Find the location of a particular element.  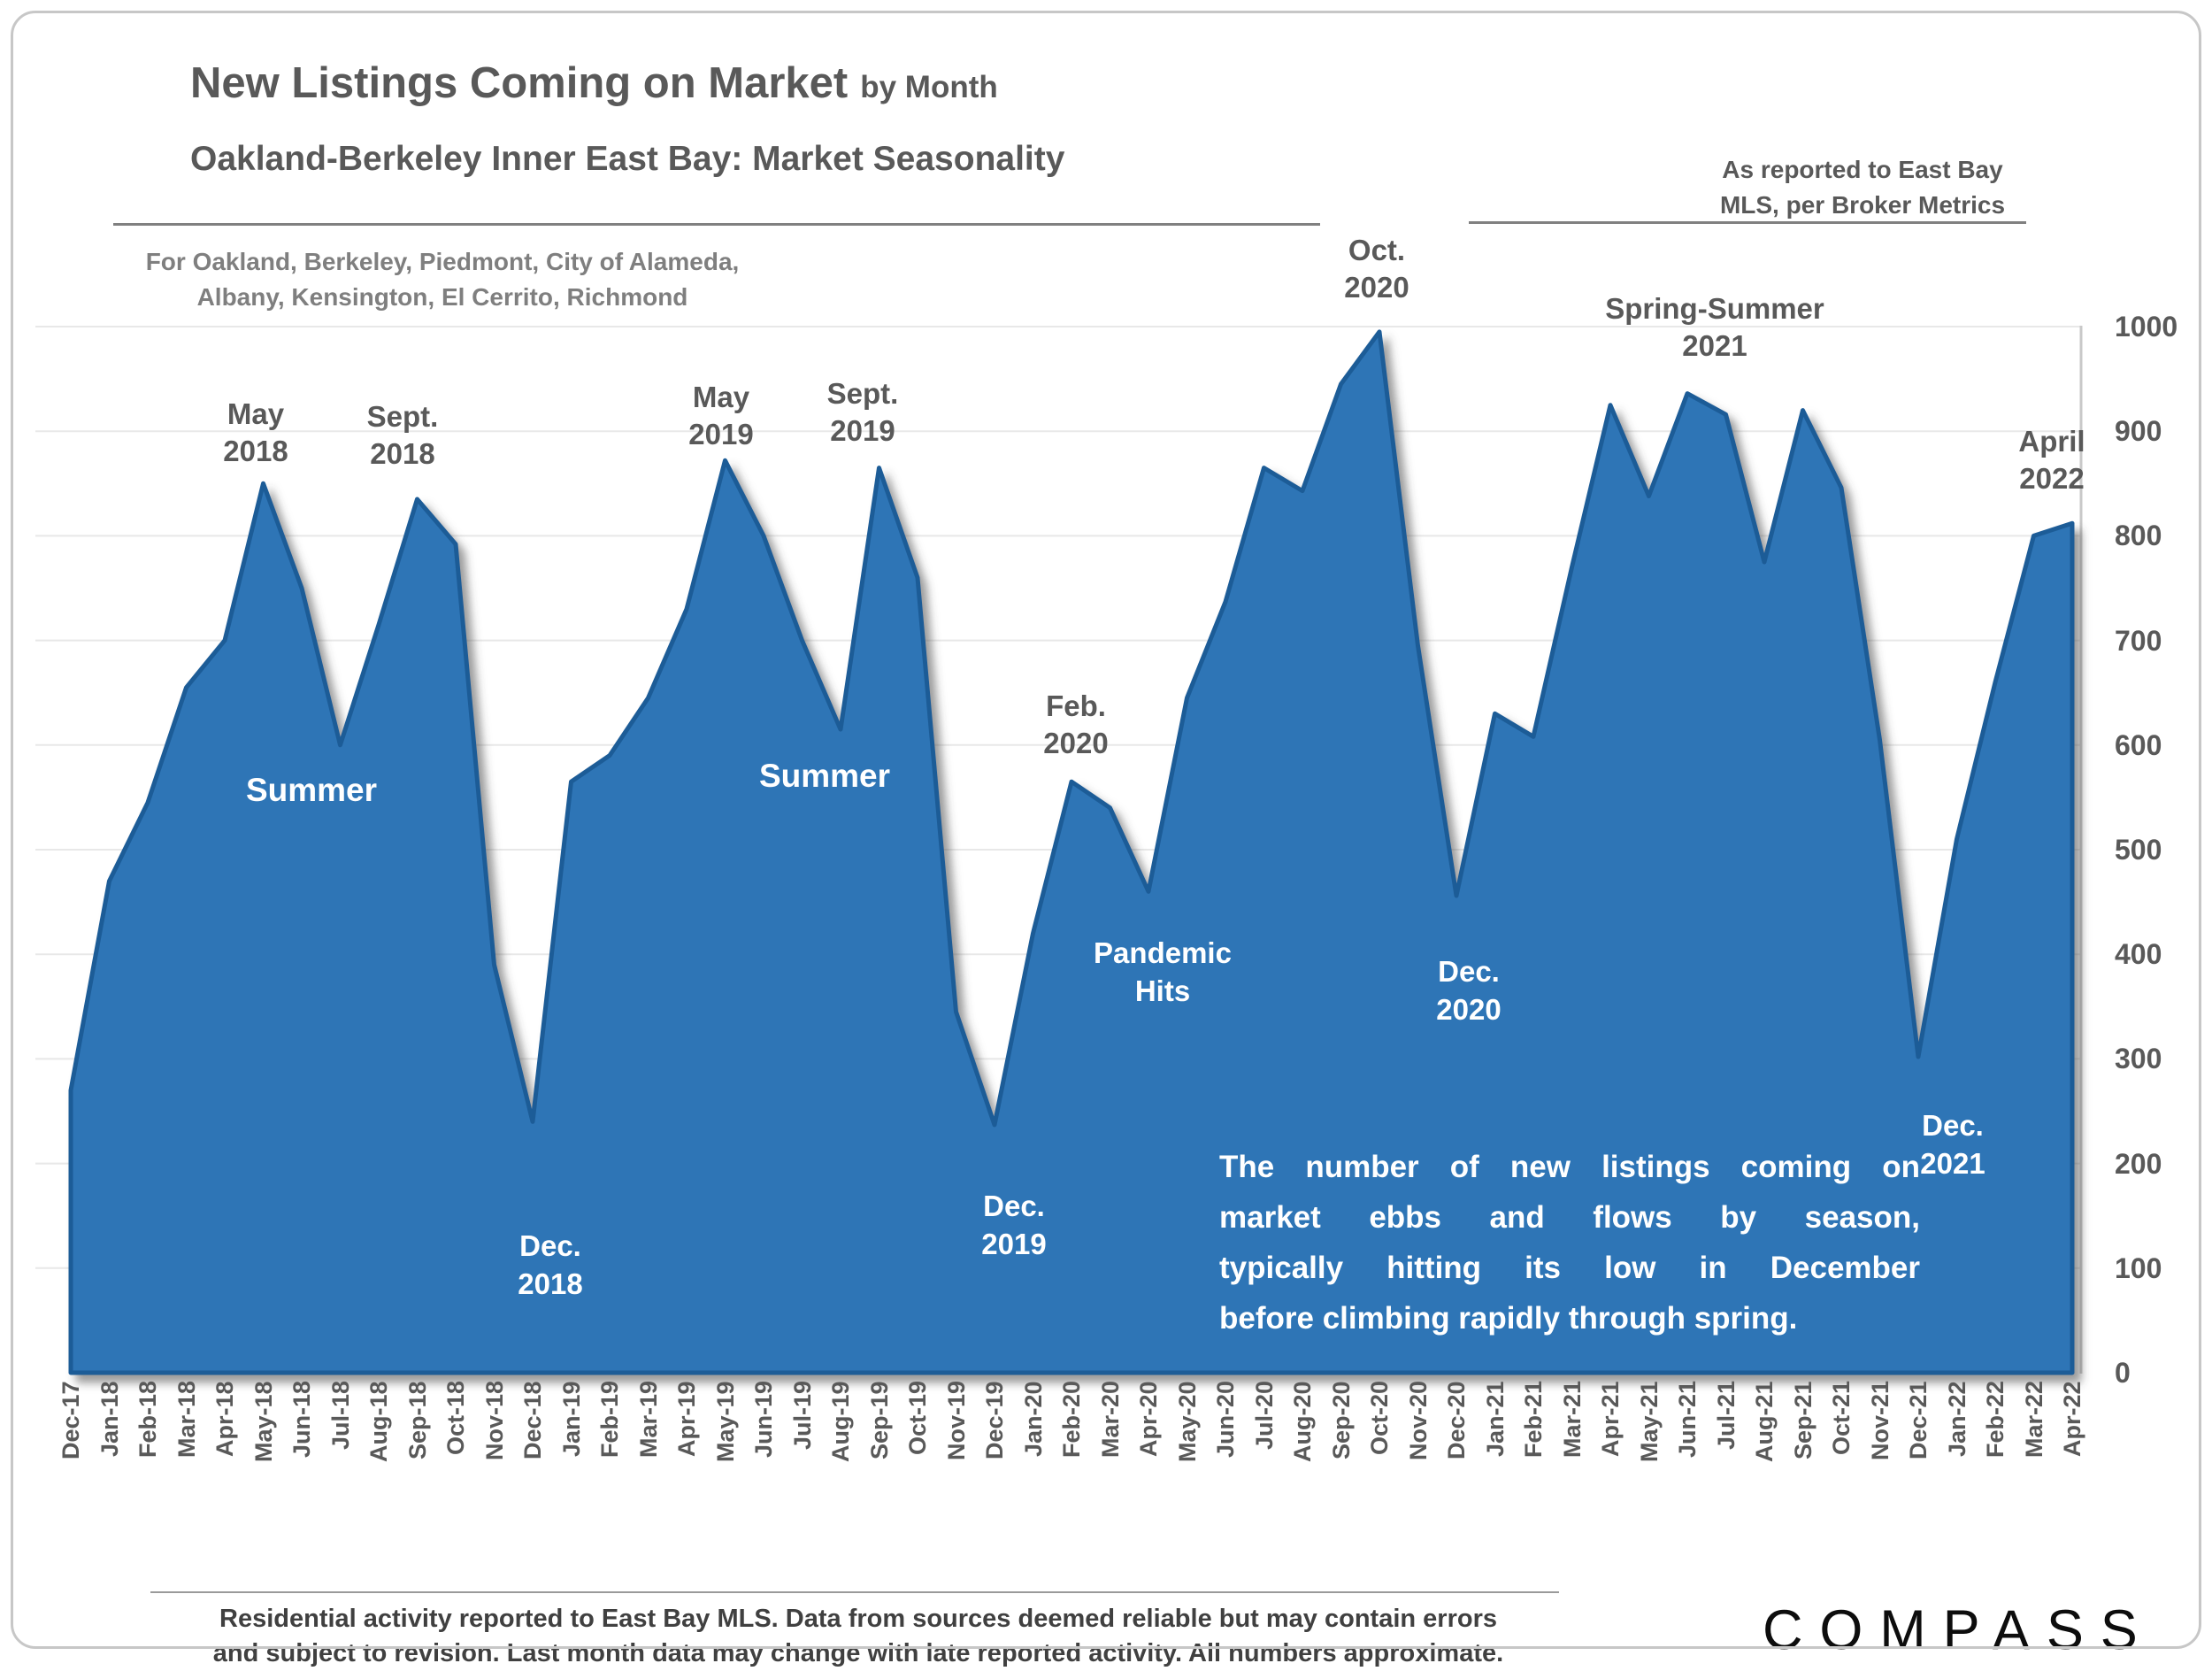

annotation-dec-2019: Dec. 2019 is located at coordinates (1014, 1225).